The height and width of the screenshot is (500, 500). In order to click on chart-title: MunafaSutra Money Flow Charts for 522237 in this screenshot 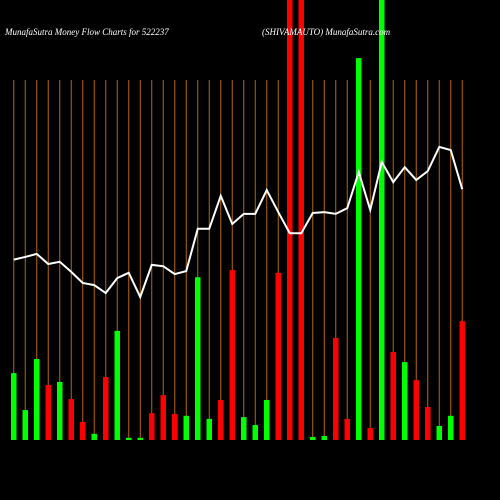, I will do `click(86, 32)`.